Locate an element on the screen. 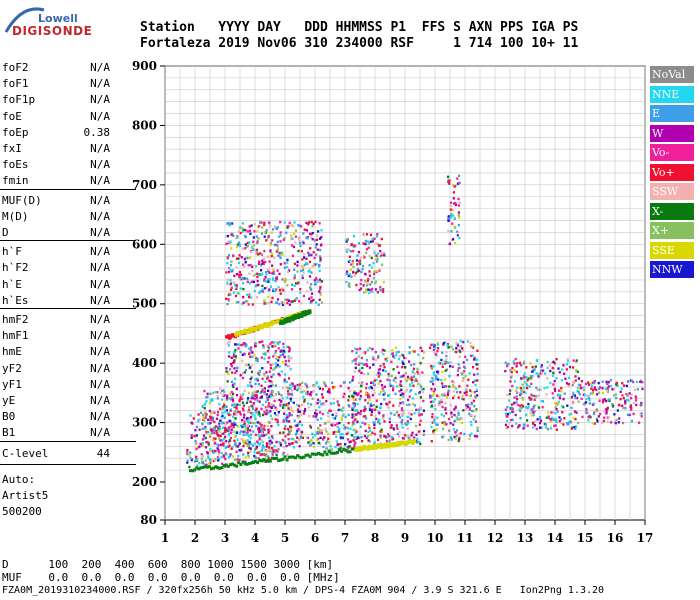 This screenshot has width=700, height=600. panel-separator is located at coordinates (68, 241).